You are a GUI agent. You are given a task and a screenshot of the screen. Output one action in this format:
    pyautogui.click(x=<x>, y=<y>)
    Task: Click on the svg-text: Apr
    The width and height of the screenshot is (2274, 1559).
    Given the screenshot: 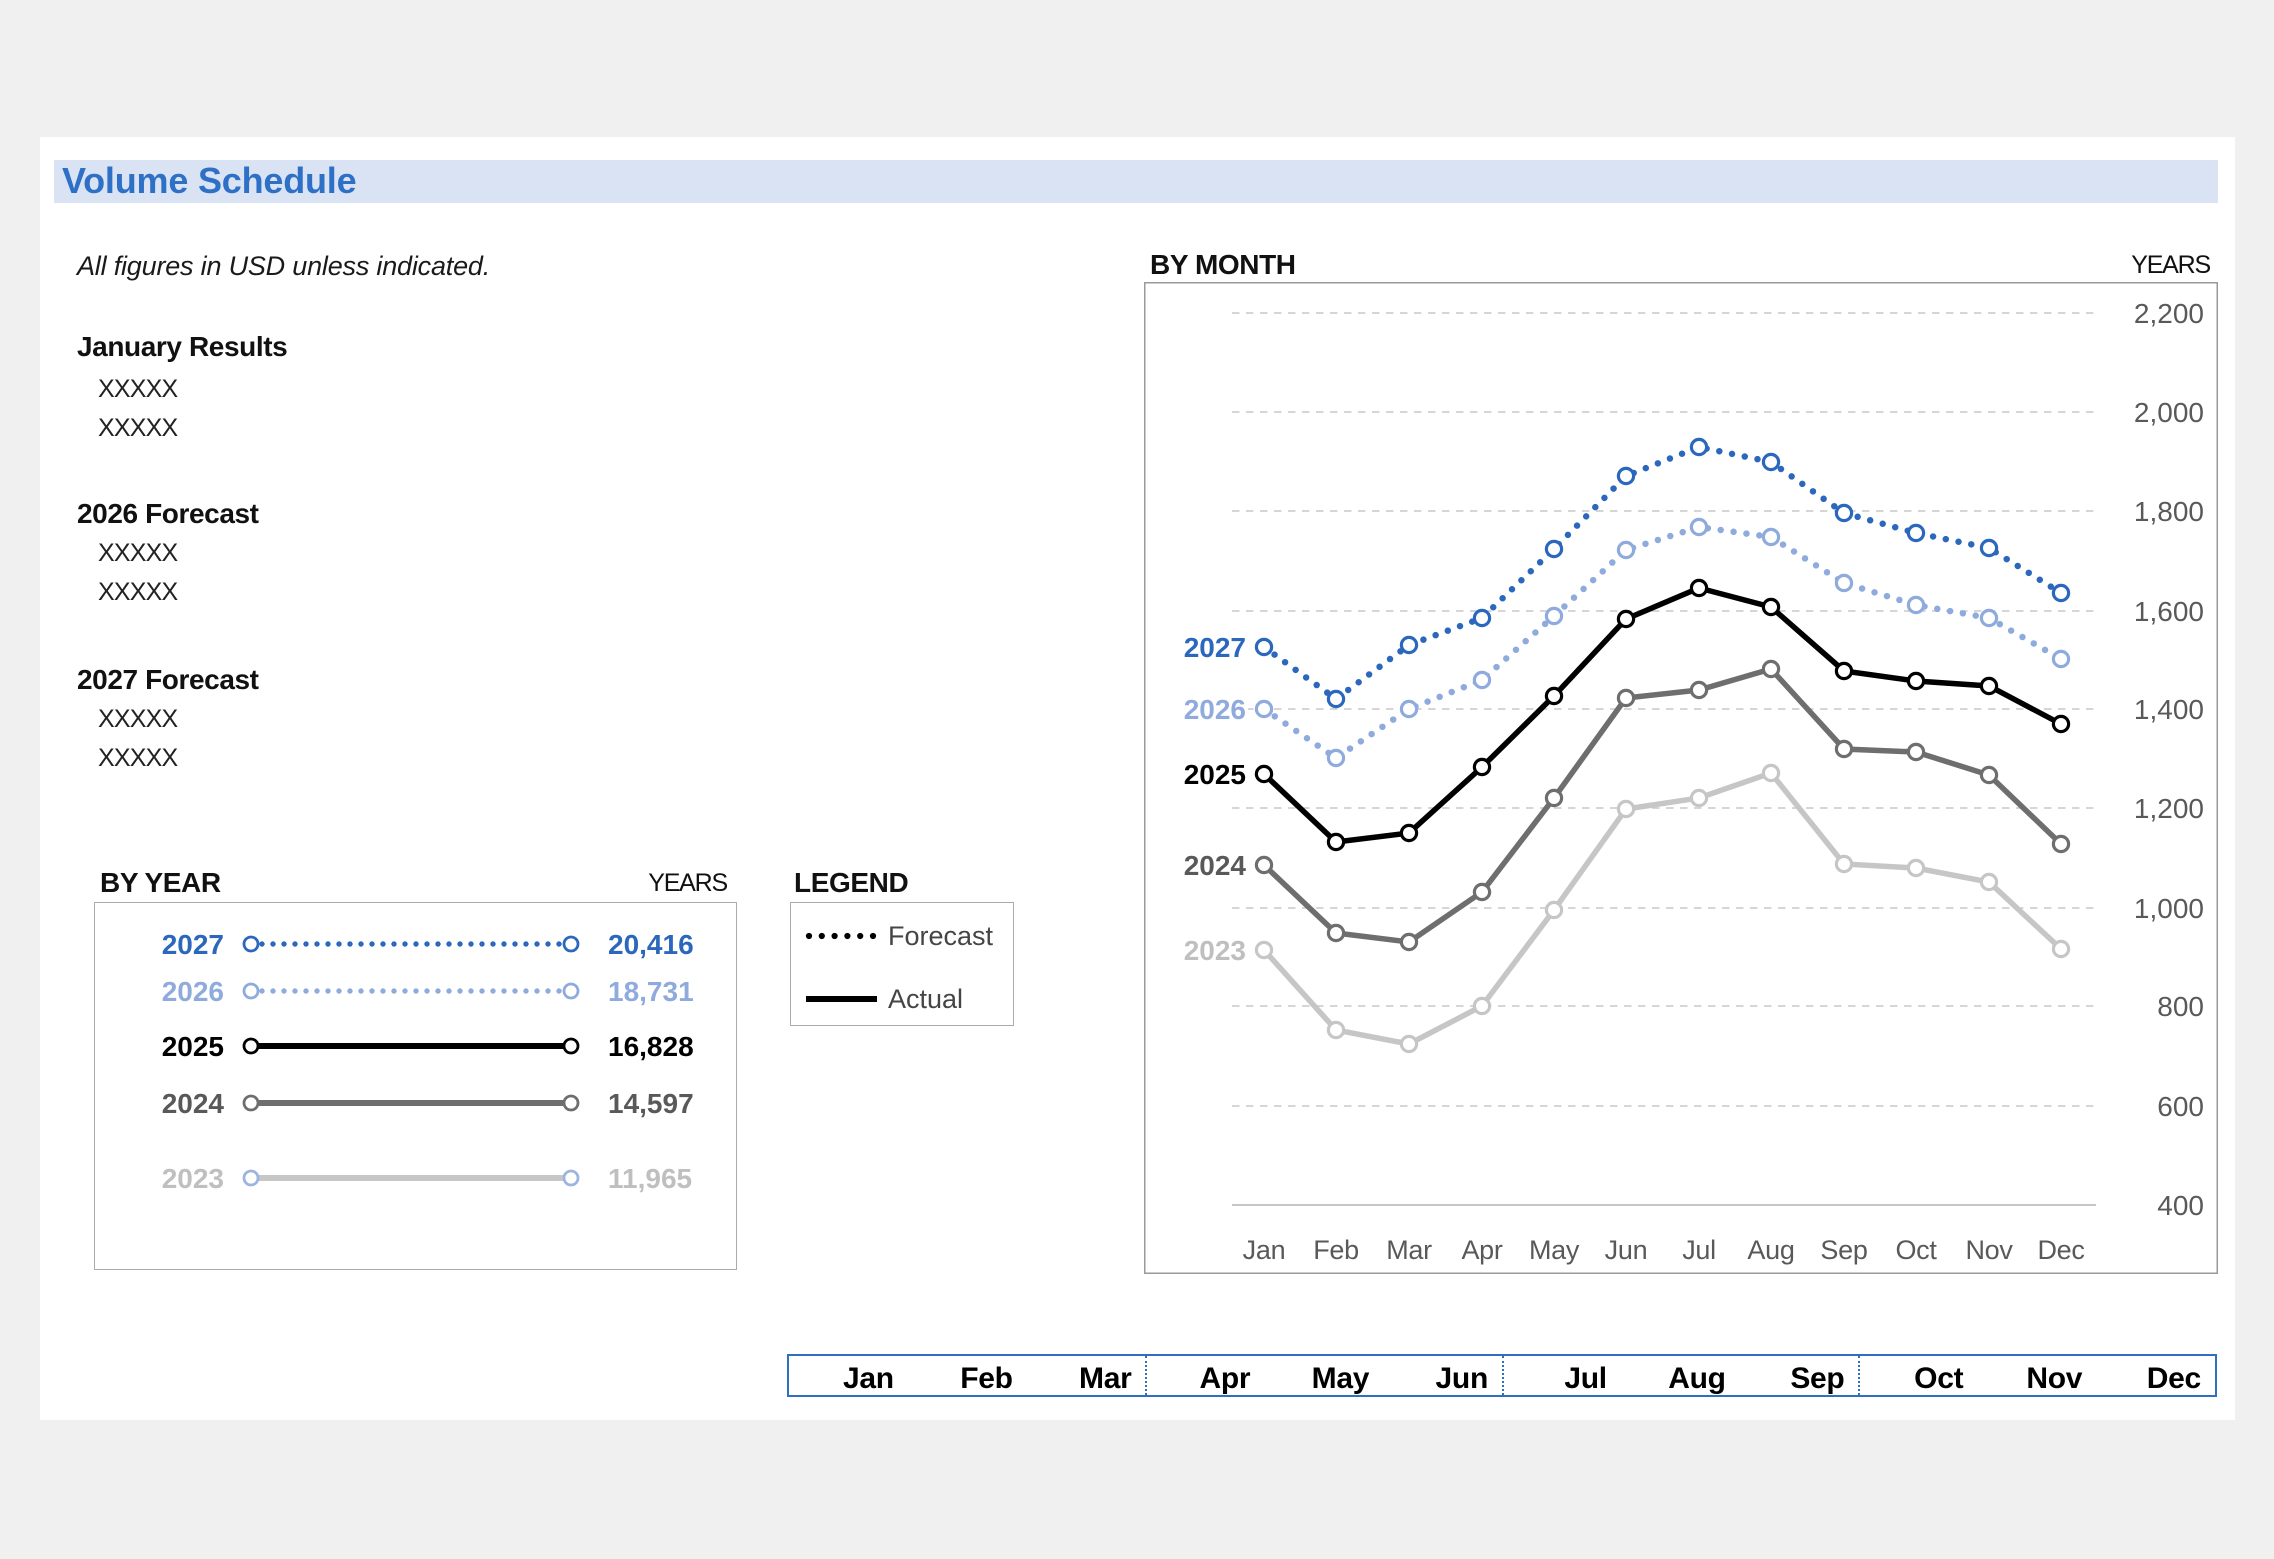 What is the action you would take?
    pyautogui.click(x=1481, y=1250)
    